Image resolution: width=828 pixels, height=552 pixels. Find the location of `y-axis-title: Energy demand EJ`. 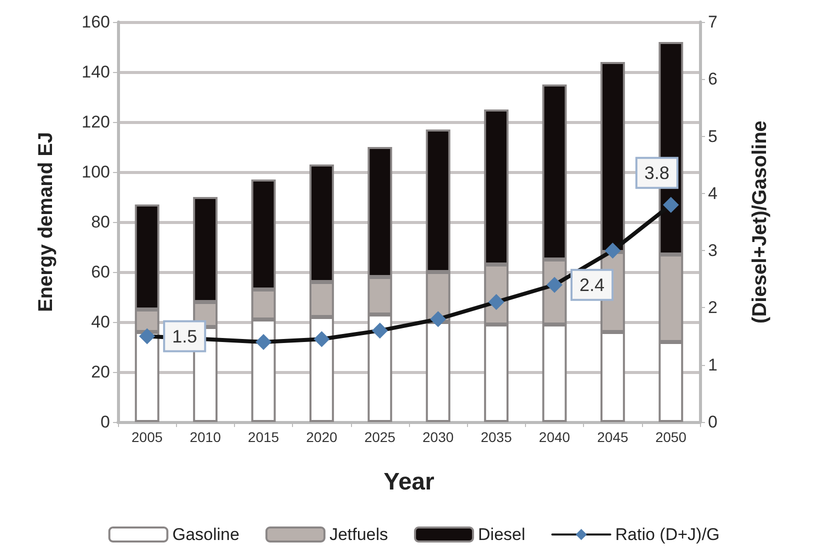

y-axis-title: Energy demand EJ is located at coordinates (46, 222).